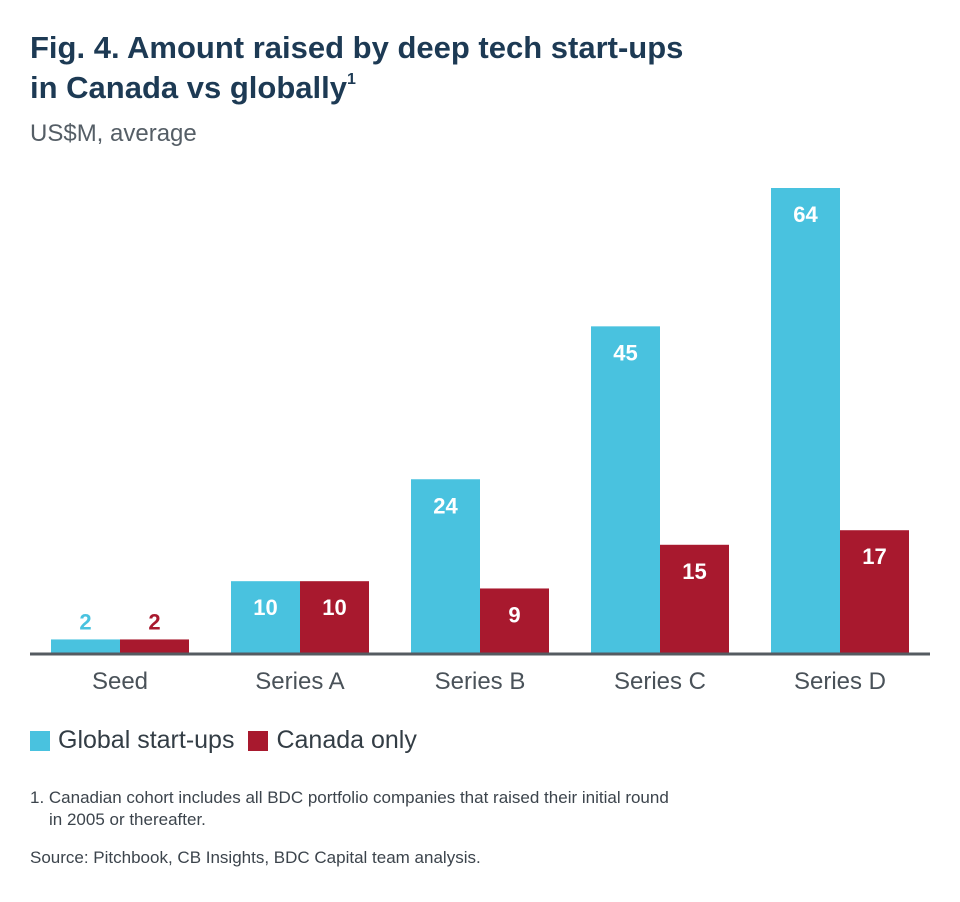  I want to click on legend-label-global: Global start-ups, so click(146, 740).